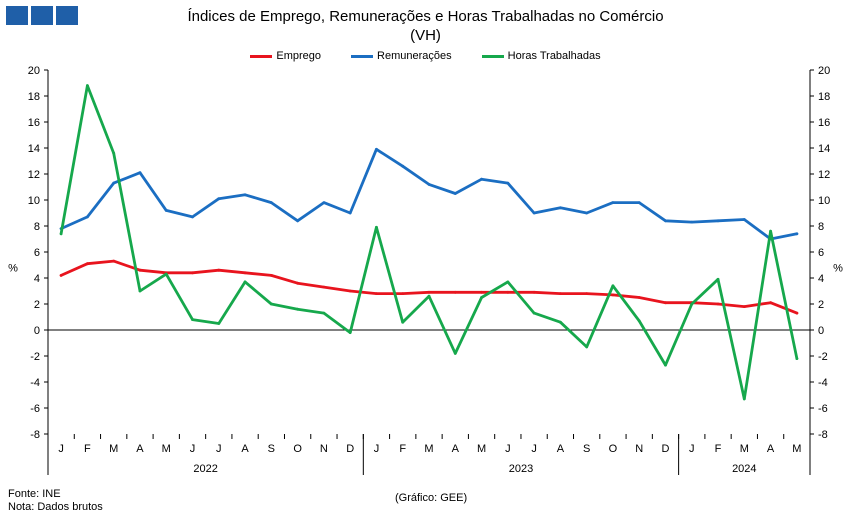 This screenshot has height=521, width=851. I want to click on footer-source: Fonte: INE, so click(34, 494).